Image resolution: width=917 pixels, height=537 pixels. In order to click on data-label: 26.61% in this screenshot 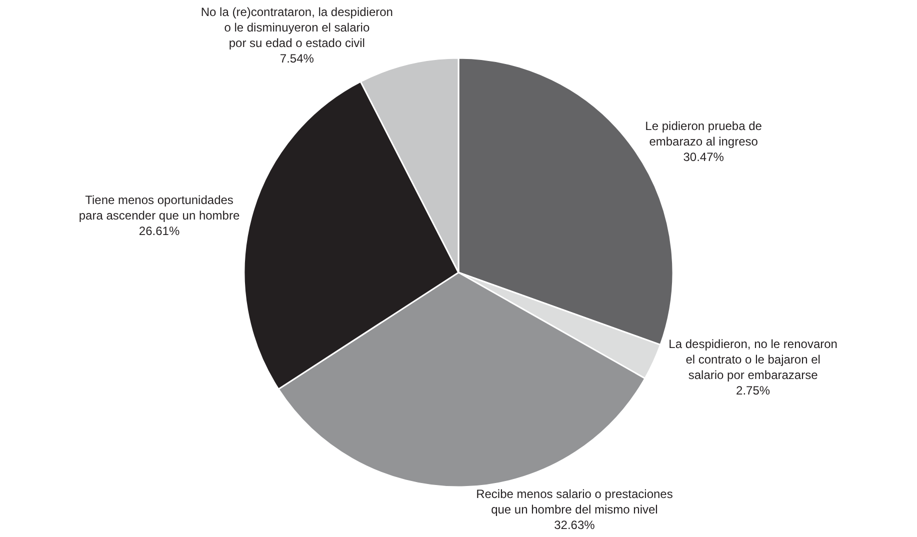, I will do `click(159, 231)`.